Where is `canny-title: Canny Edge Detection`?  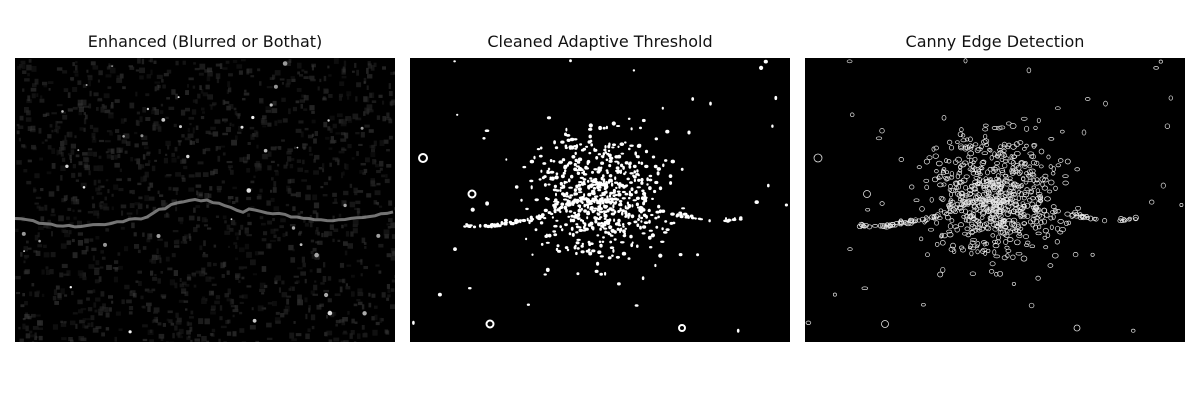
canny-title: Canny Edge Detection is located at coordinates (995, 41).